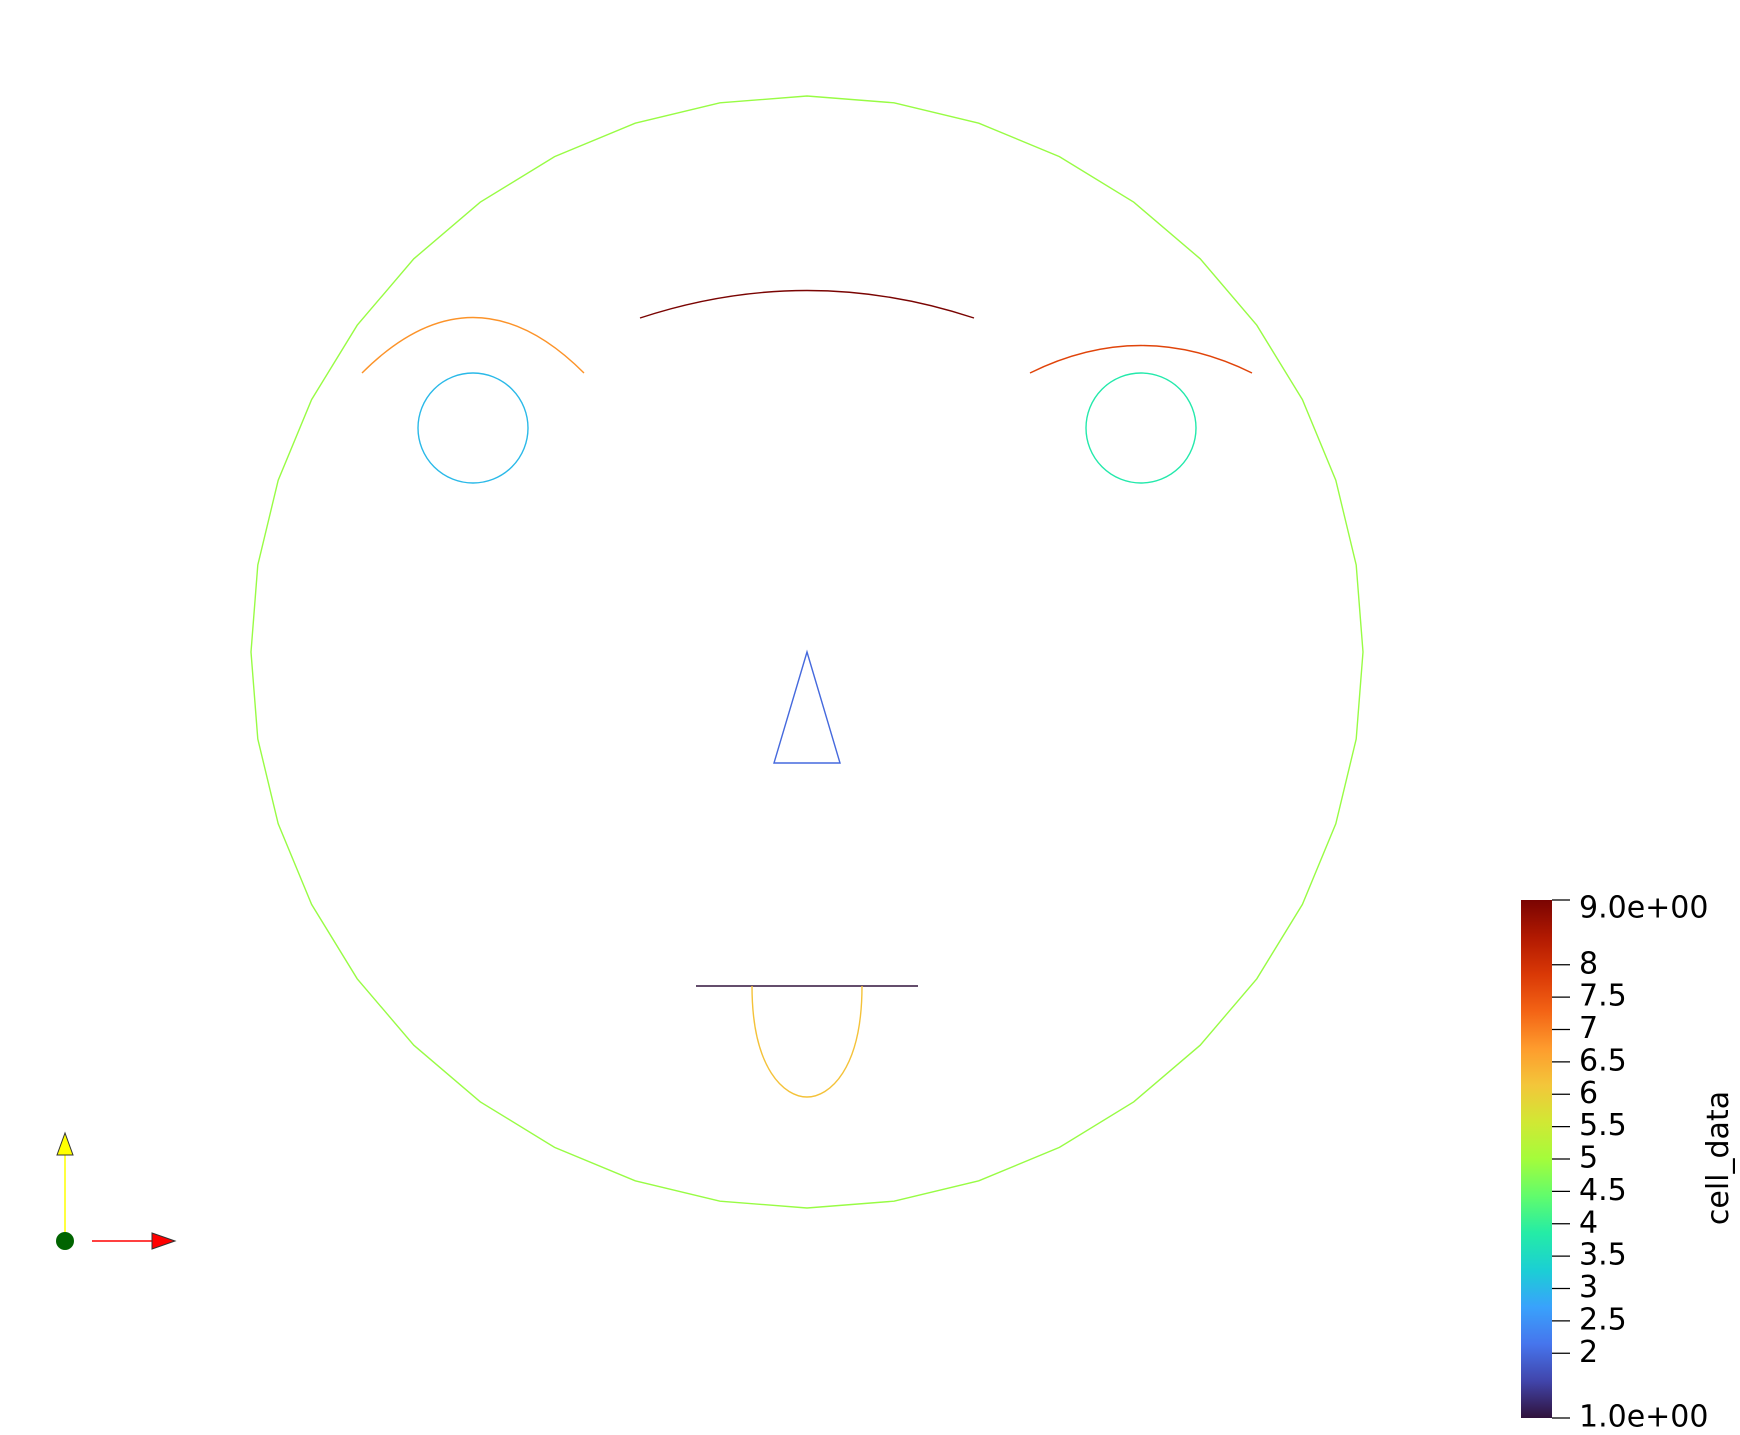 The height and width of the screenshot is (1435, 1740). What do you see at coordinates (807, 1041) in the screenshot?
I see `tongue` at bounding box center [807, 1041].